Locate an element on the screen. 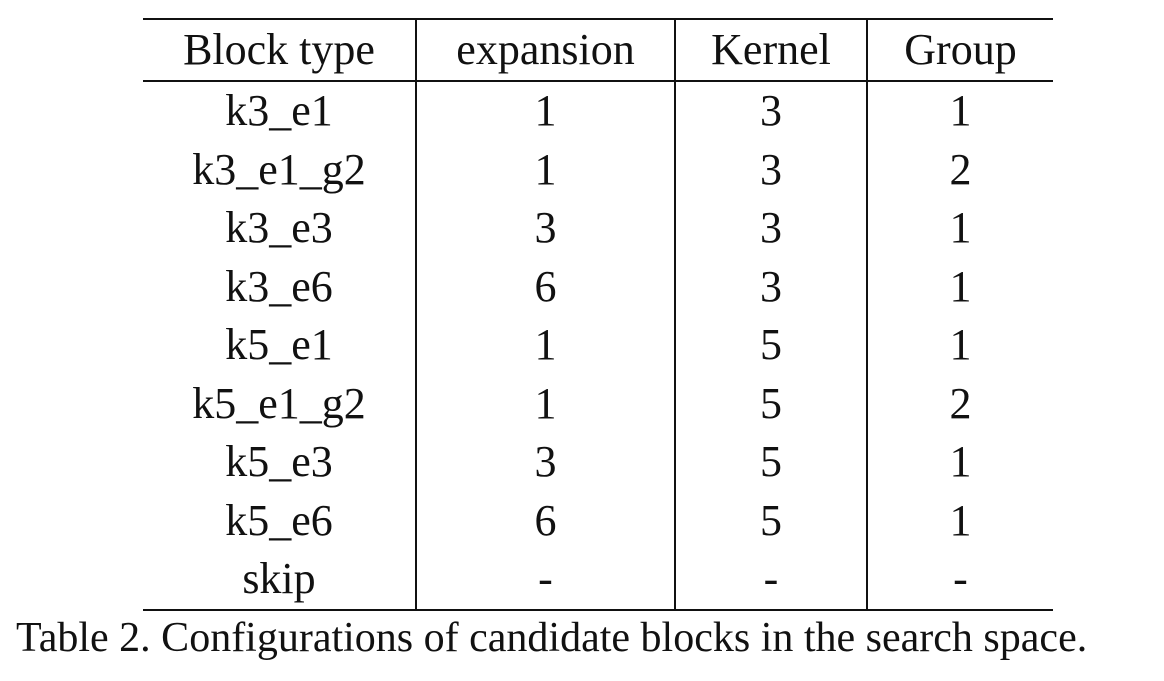  table-row: k3_e1_g2 1 3 2 is located at coordinates (598, 169).